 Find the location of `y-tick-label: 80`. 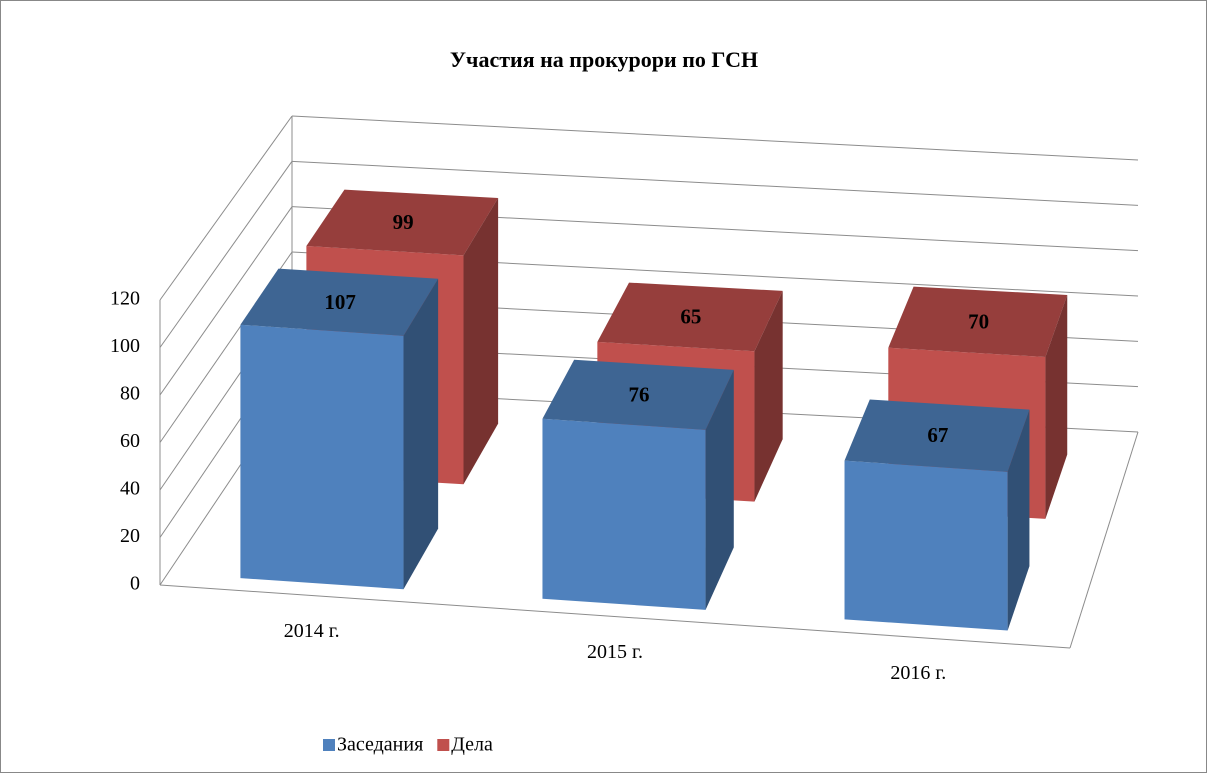

y-tick-label: 80 is located at coordinates (130, 394).